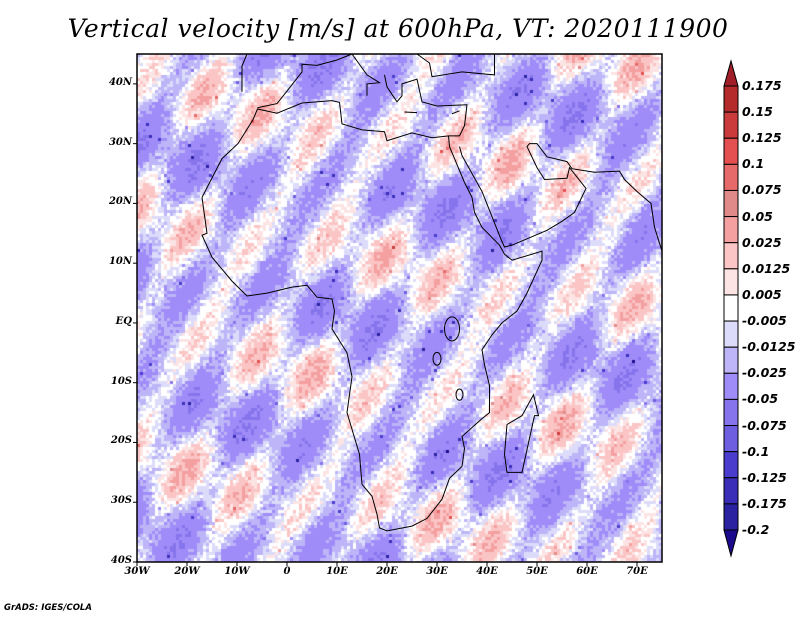  What do you see at coordinates (121, 441) in the screenshot?
I see `lat-tick-label: 20S` at bounding box center [121, 441].